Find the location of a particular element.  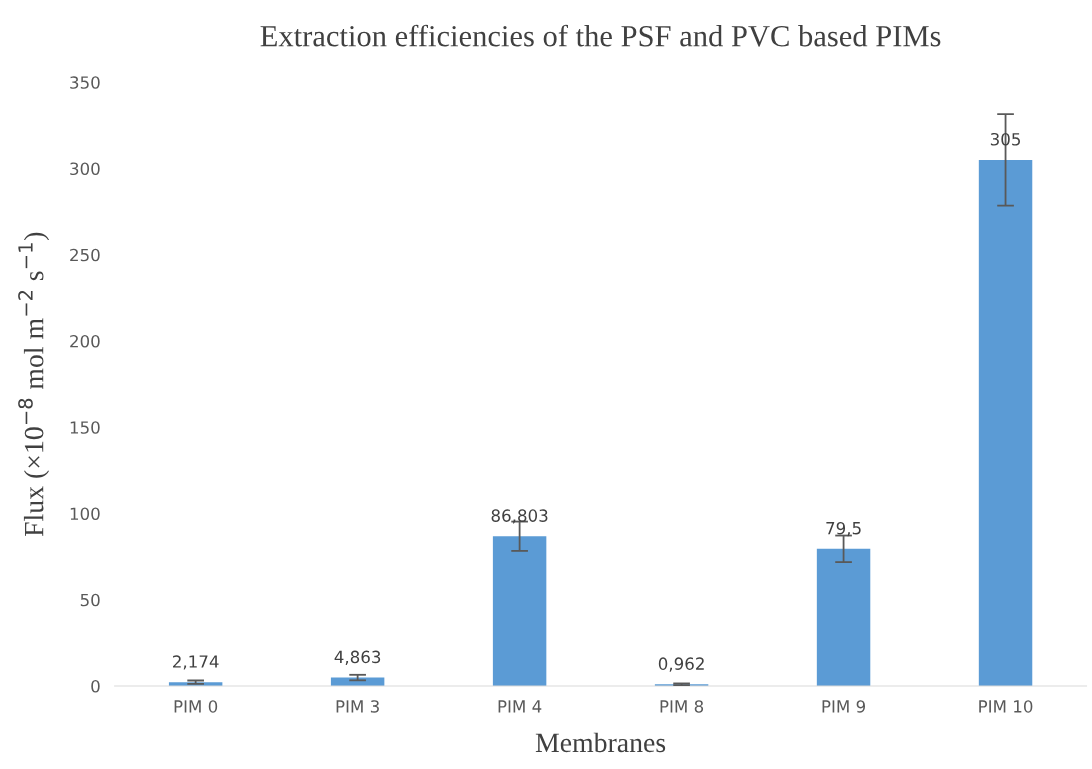

x-tick-label: PIM 9 is located at coordinates (844, 706).